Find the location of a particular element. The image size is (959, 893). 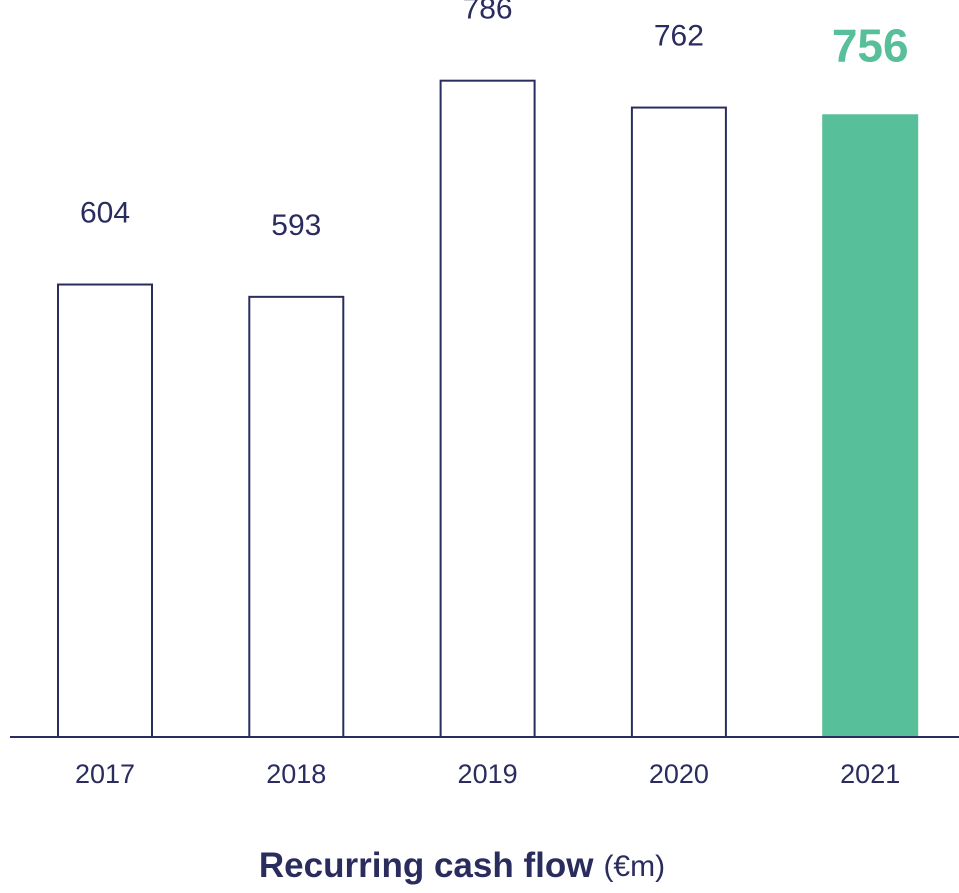

value-label: 593 is located at coordinates (296, 225).